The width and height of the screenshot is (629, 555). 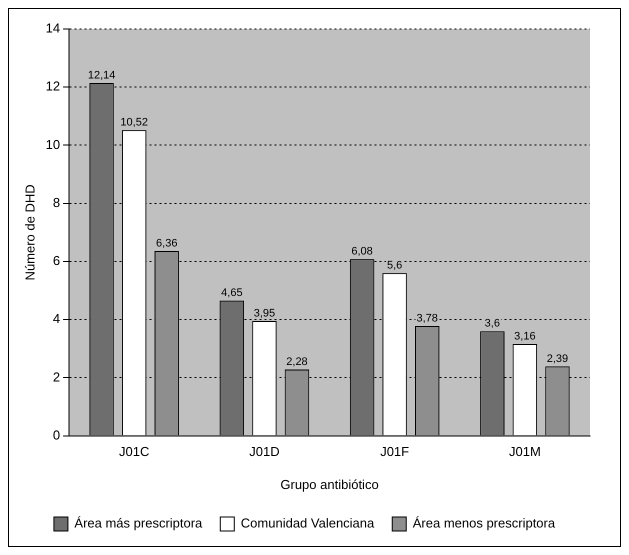 I want to click on x-tick-label: J01M, so click(x=524, y=452).